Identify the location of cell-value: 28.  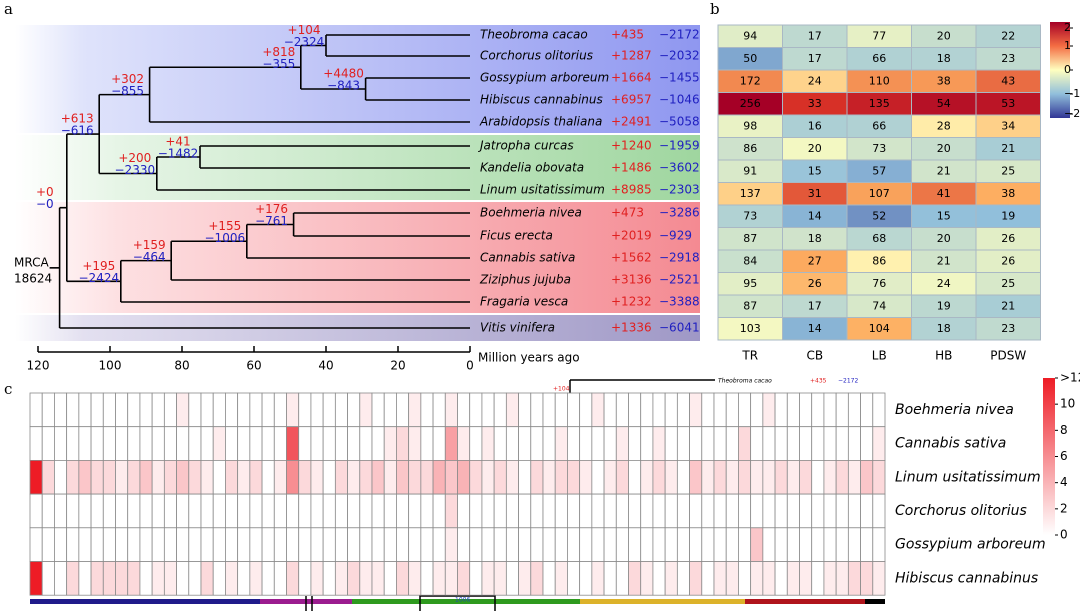
(944, 125).